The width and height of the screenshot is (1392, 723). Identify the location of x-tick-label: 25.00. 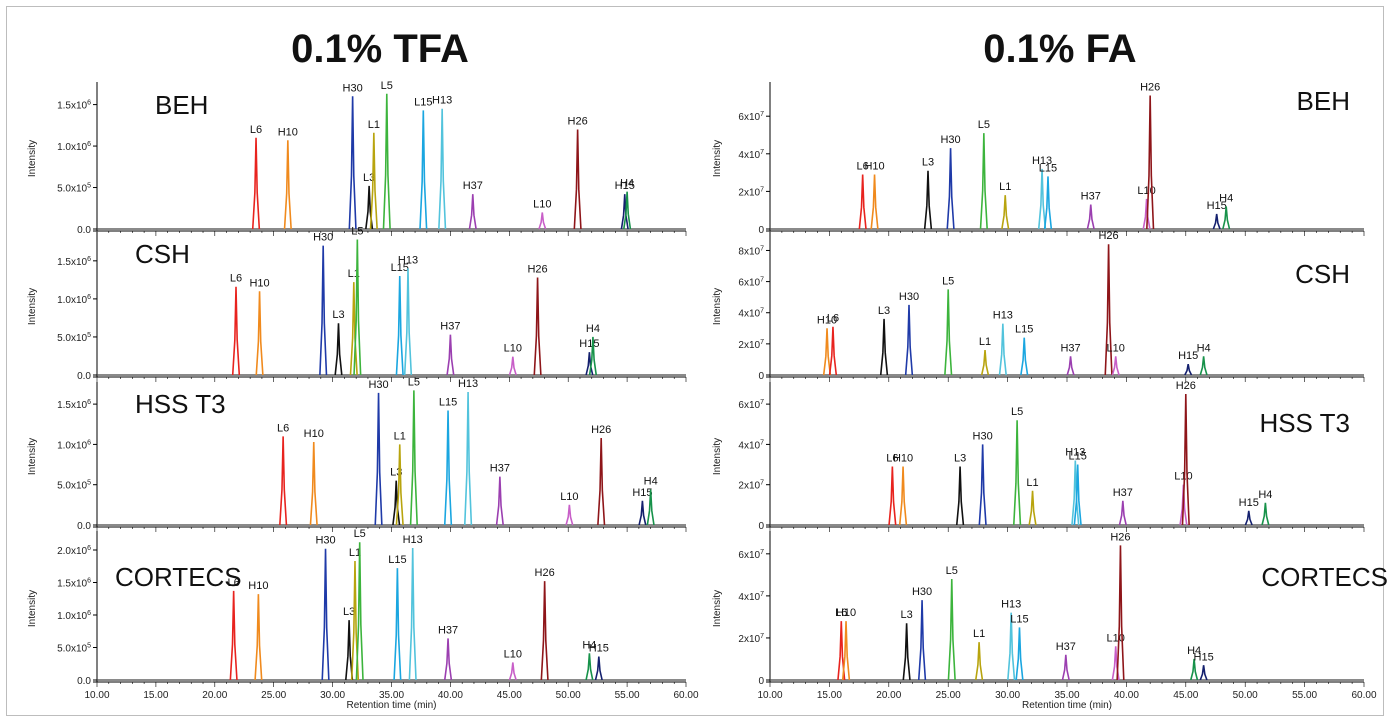
(948, 695).